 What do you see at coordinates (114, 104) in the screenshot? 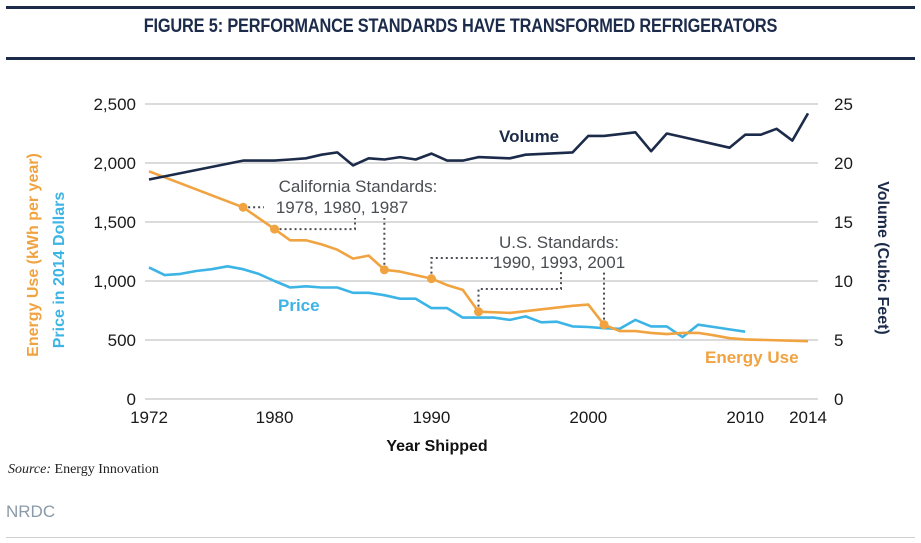
I see `y-left-tick-label: 2,500` at bounding box center [114, 104].